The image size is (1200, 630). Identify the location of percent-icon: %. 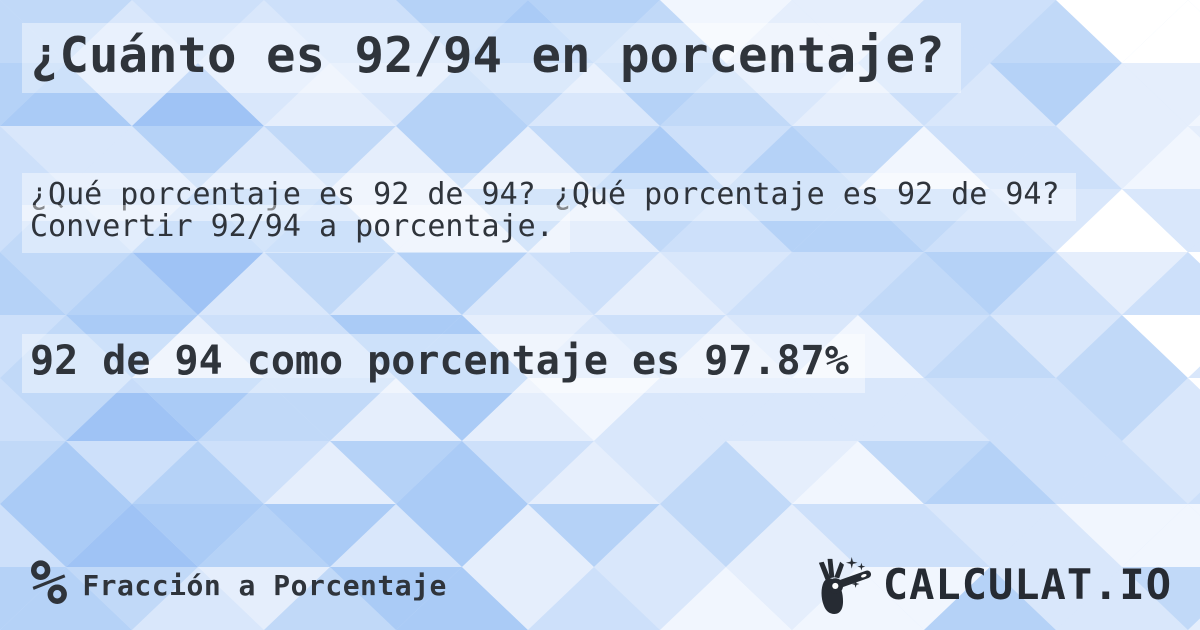
(49, 582).